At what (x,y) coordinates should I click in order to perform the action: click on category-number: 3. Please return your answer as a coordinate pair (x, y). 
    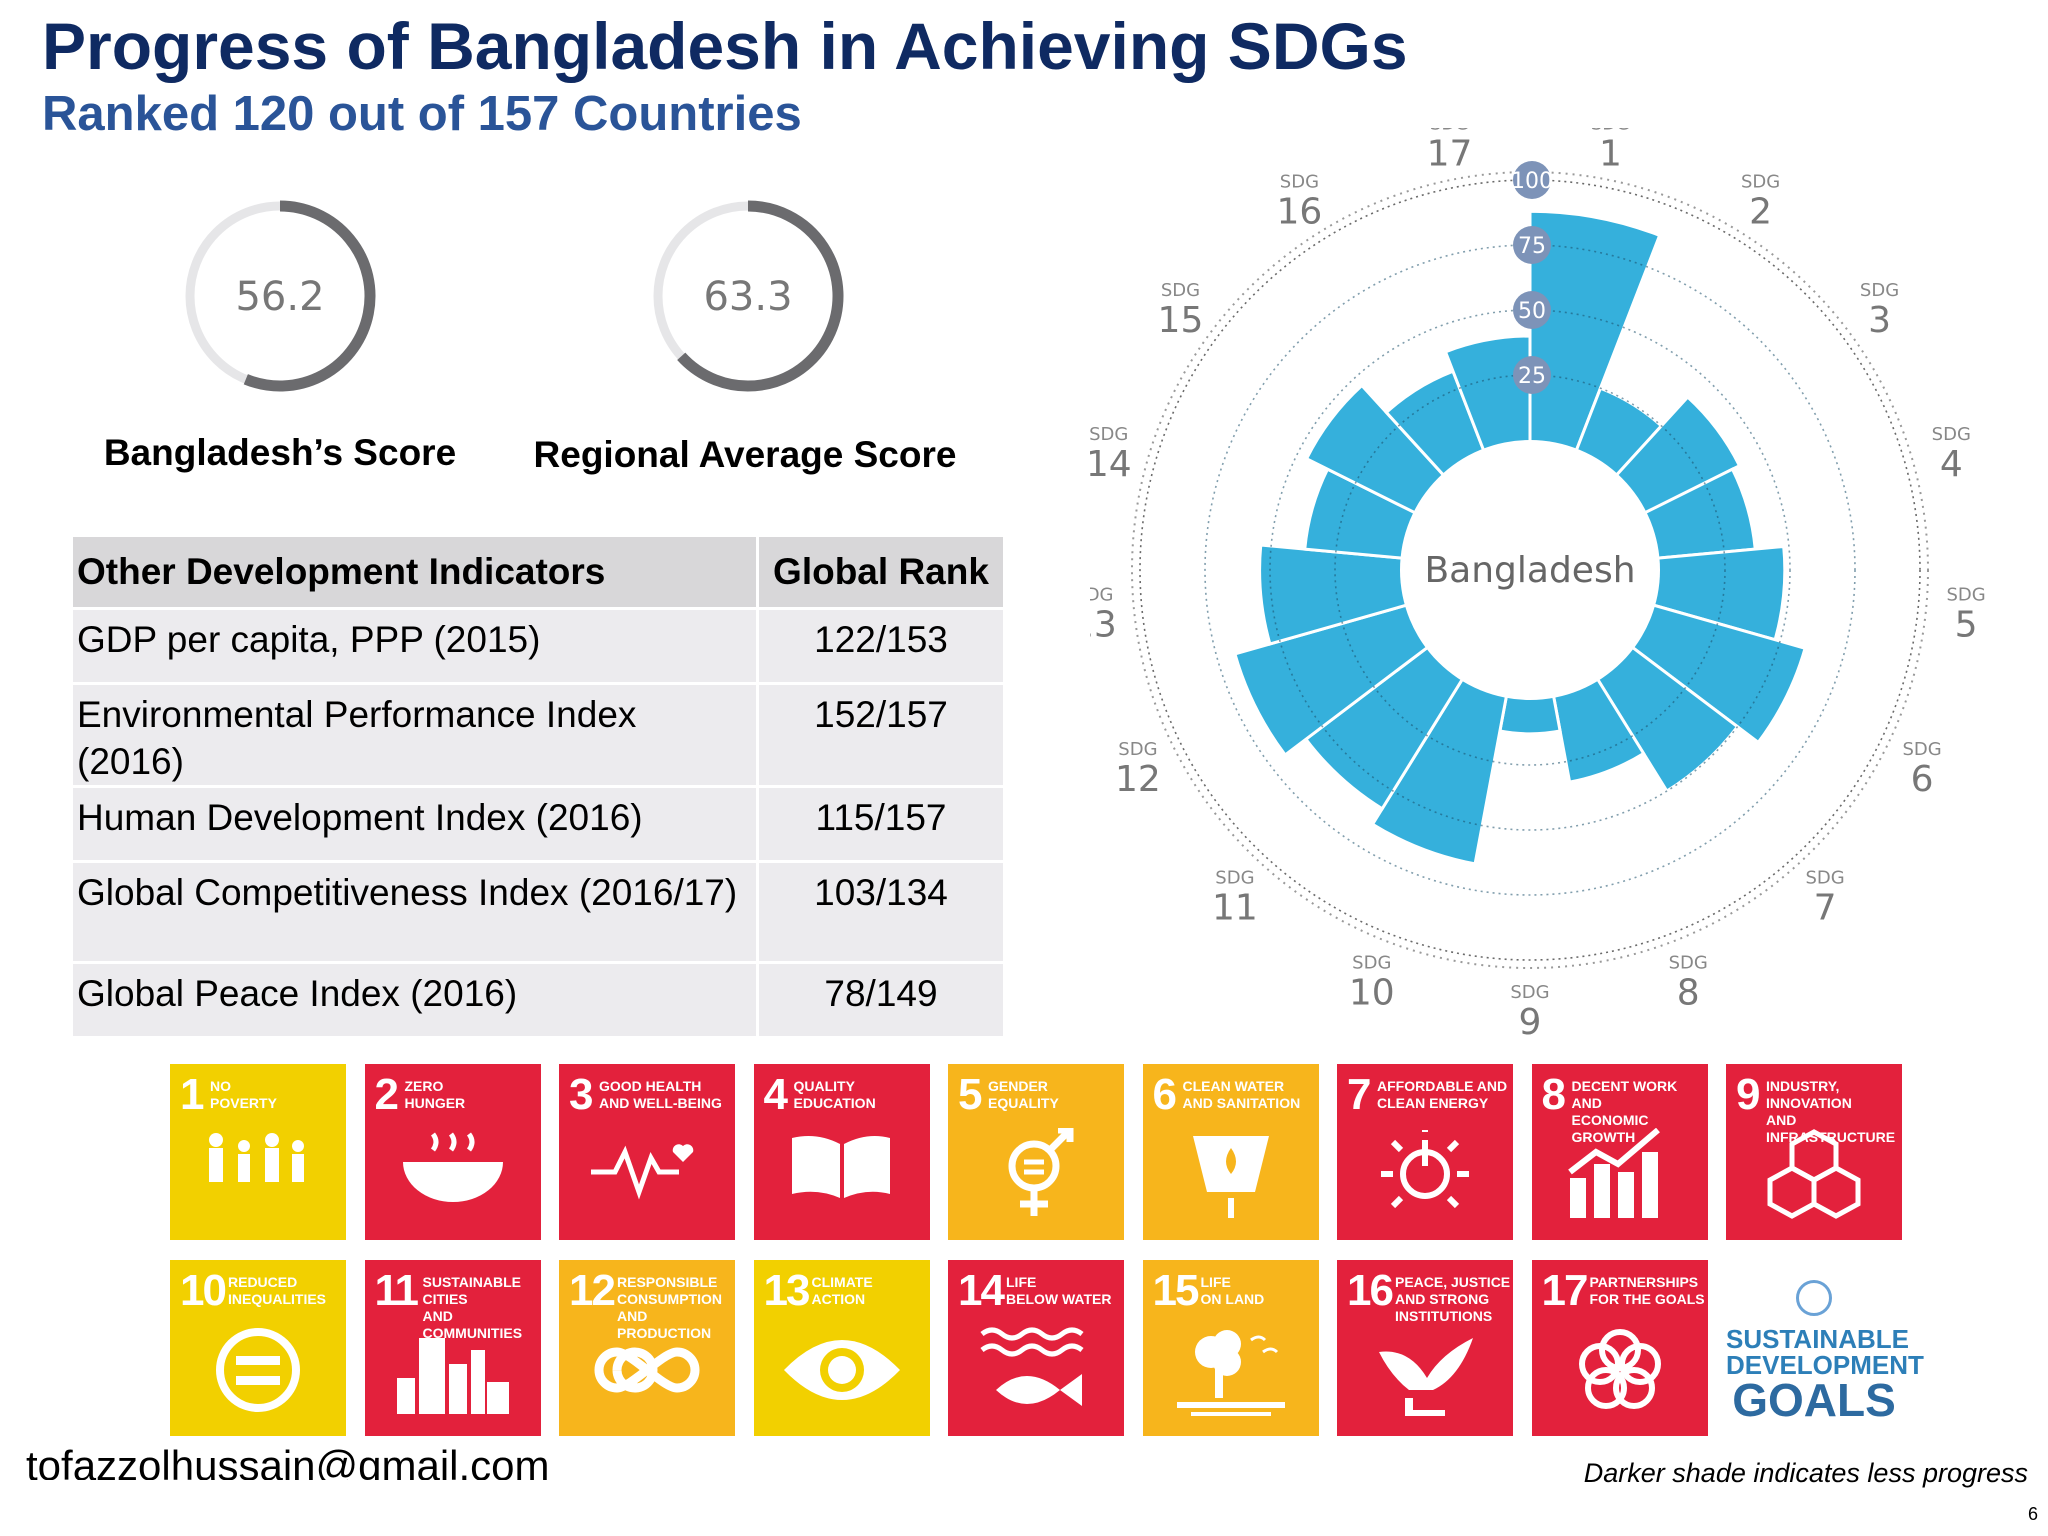
    Looking at the image, I should click on (1879, 320).